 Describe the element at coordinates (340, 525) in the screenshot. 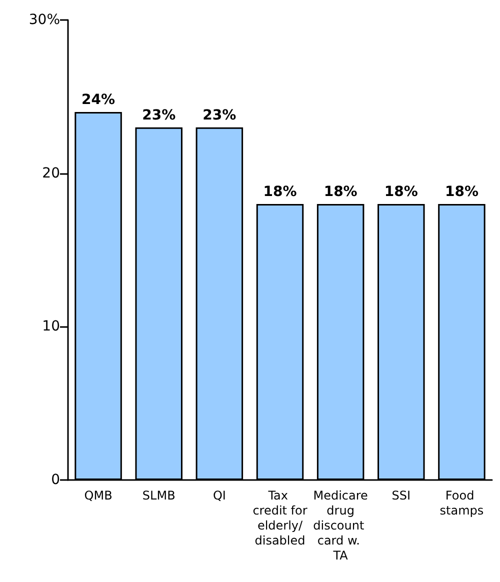

I see `x-tick-label: Medicare drug discount card w. TA` at that location.